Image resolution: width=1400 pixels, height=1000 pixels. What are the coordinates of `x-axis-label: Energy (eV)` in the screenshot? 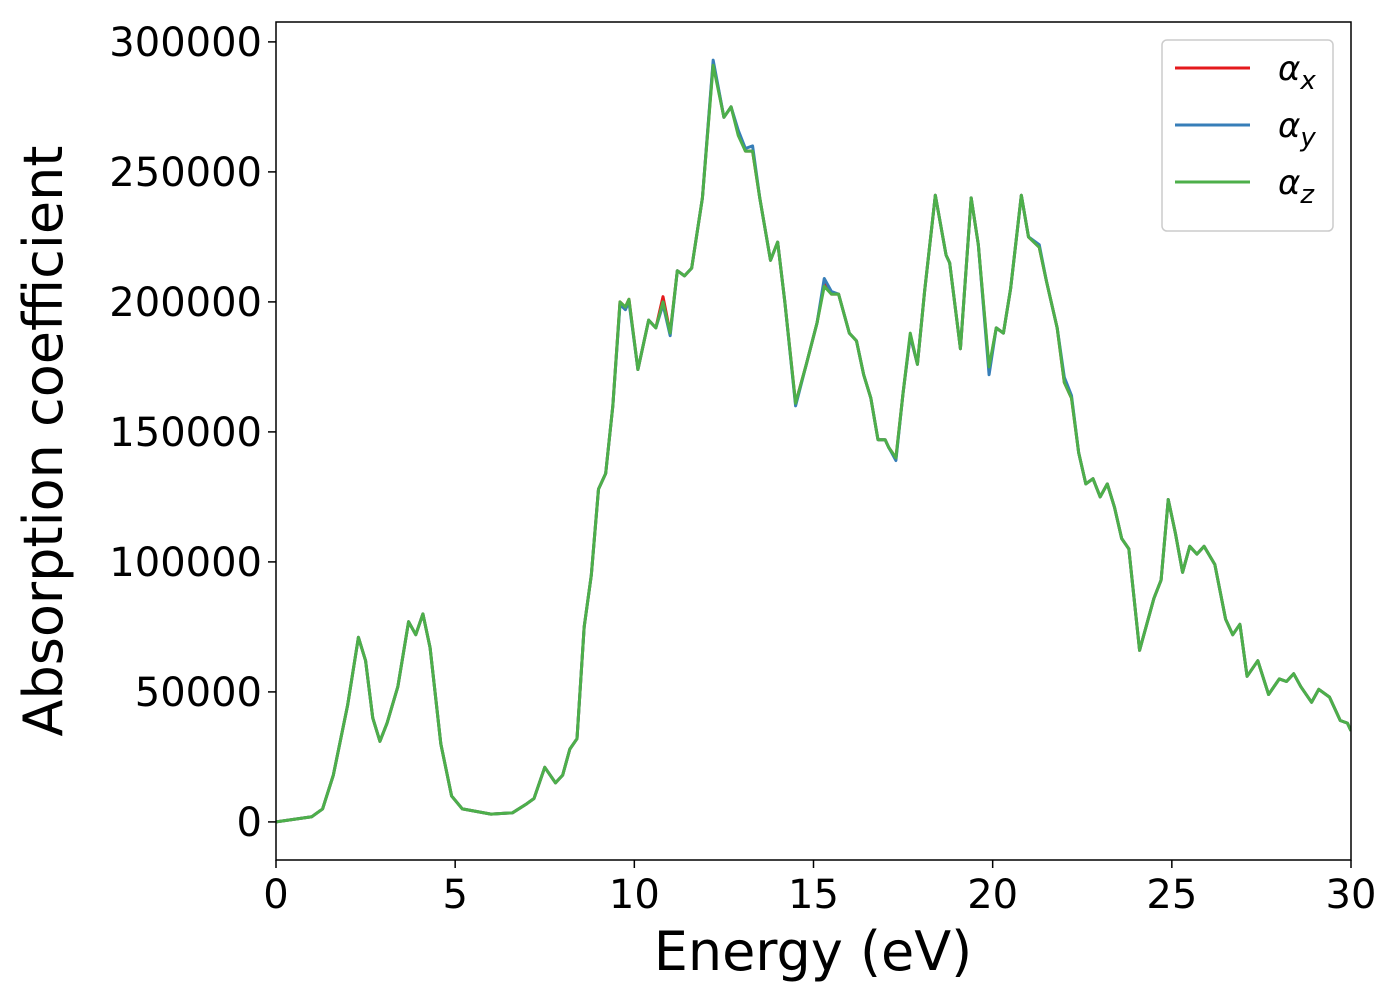 It's located at (813, 951).